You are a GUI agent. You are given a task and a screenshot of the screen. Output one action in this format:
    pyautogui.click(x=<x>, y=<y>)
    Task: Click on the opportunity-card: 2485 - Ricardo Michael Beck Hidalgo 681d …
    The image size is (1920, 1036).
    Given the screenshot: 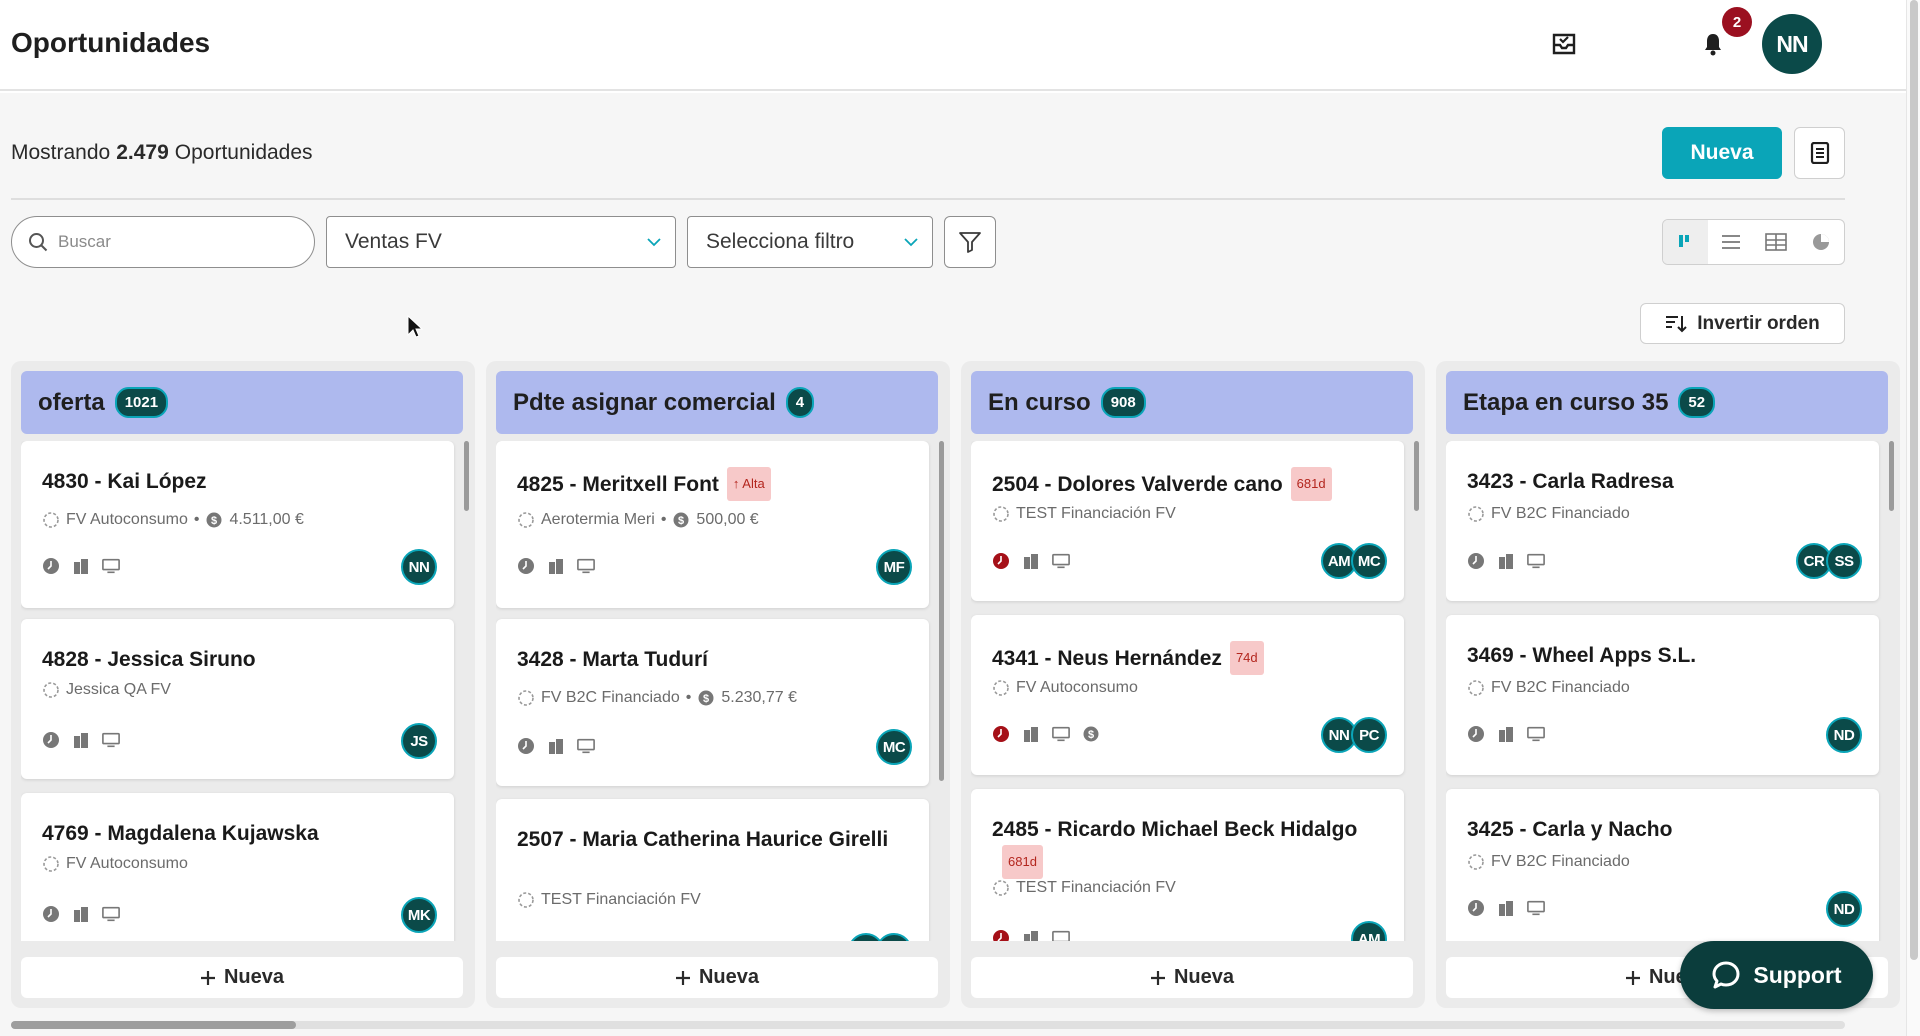 What is the action you would take?
    pyautogui.click(x=1187, y=865)
    